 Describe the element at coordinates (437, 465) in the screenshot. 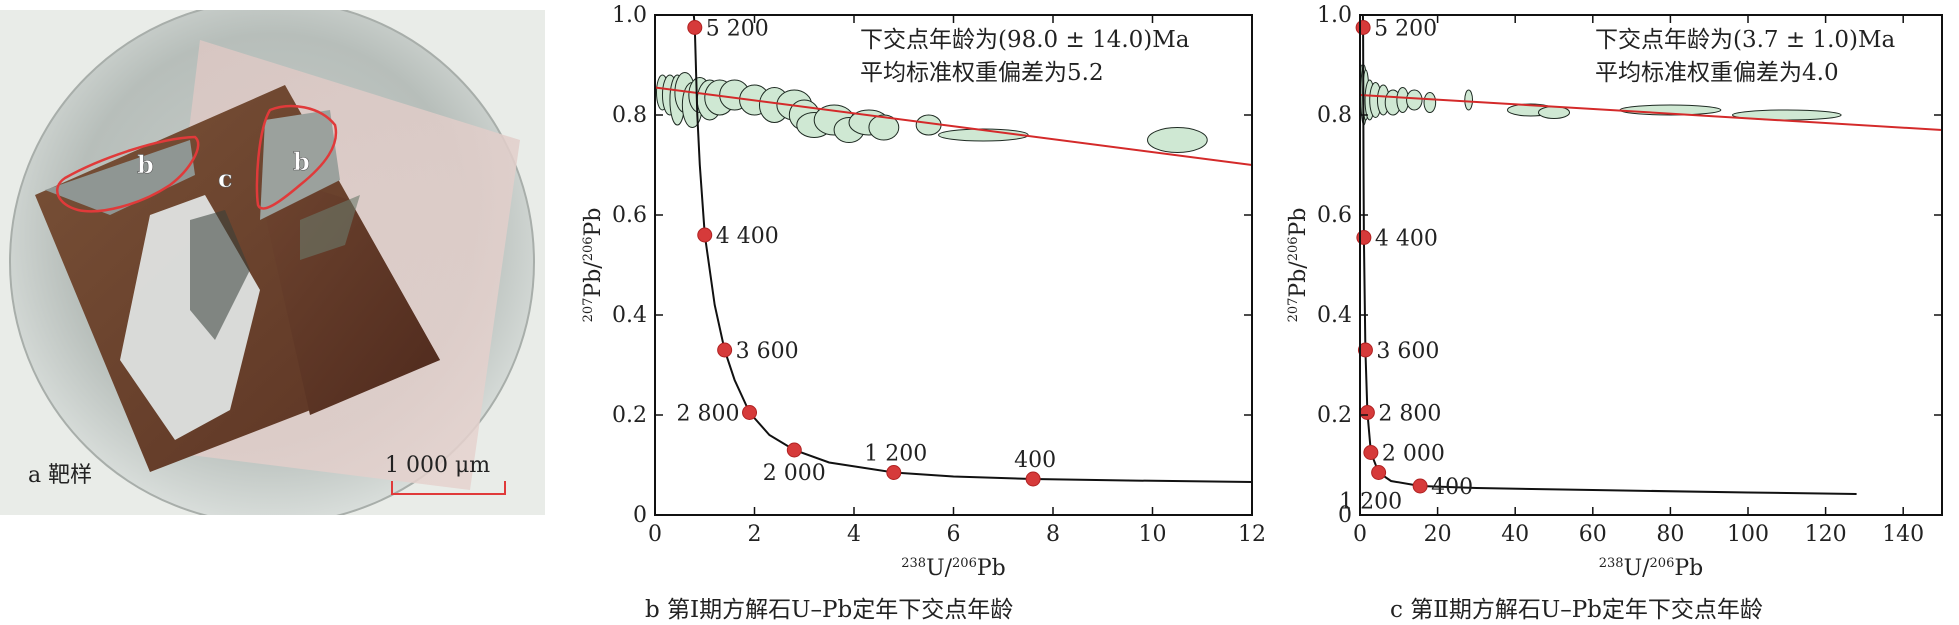

I see `scale-bar-label: 1 000 μm` at that location.